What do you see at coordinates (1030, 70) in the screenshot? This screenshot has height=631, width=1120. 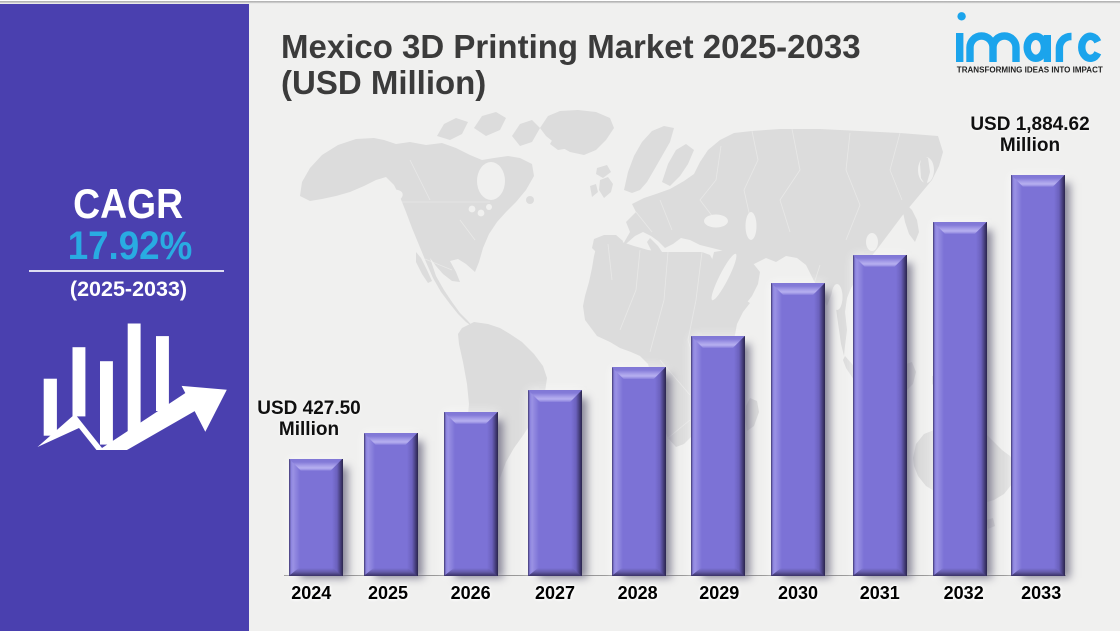 I see `svg-text: TRANSFORMING IDEAS INTO IMPACT` at bounding box center [1030, 70].